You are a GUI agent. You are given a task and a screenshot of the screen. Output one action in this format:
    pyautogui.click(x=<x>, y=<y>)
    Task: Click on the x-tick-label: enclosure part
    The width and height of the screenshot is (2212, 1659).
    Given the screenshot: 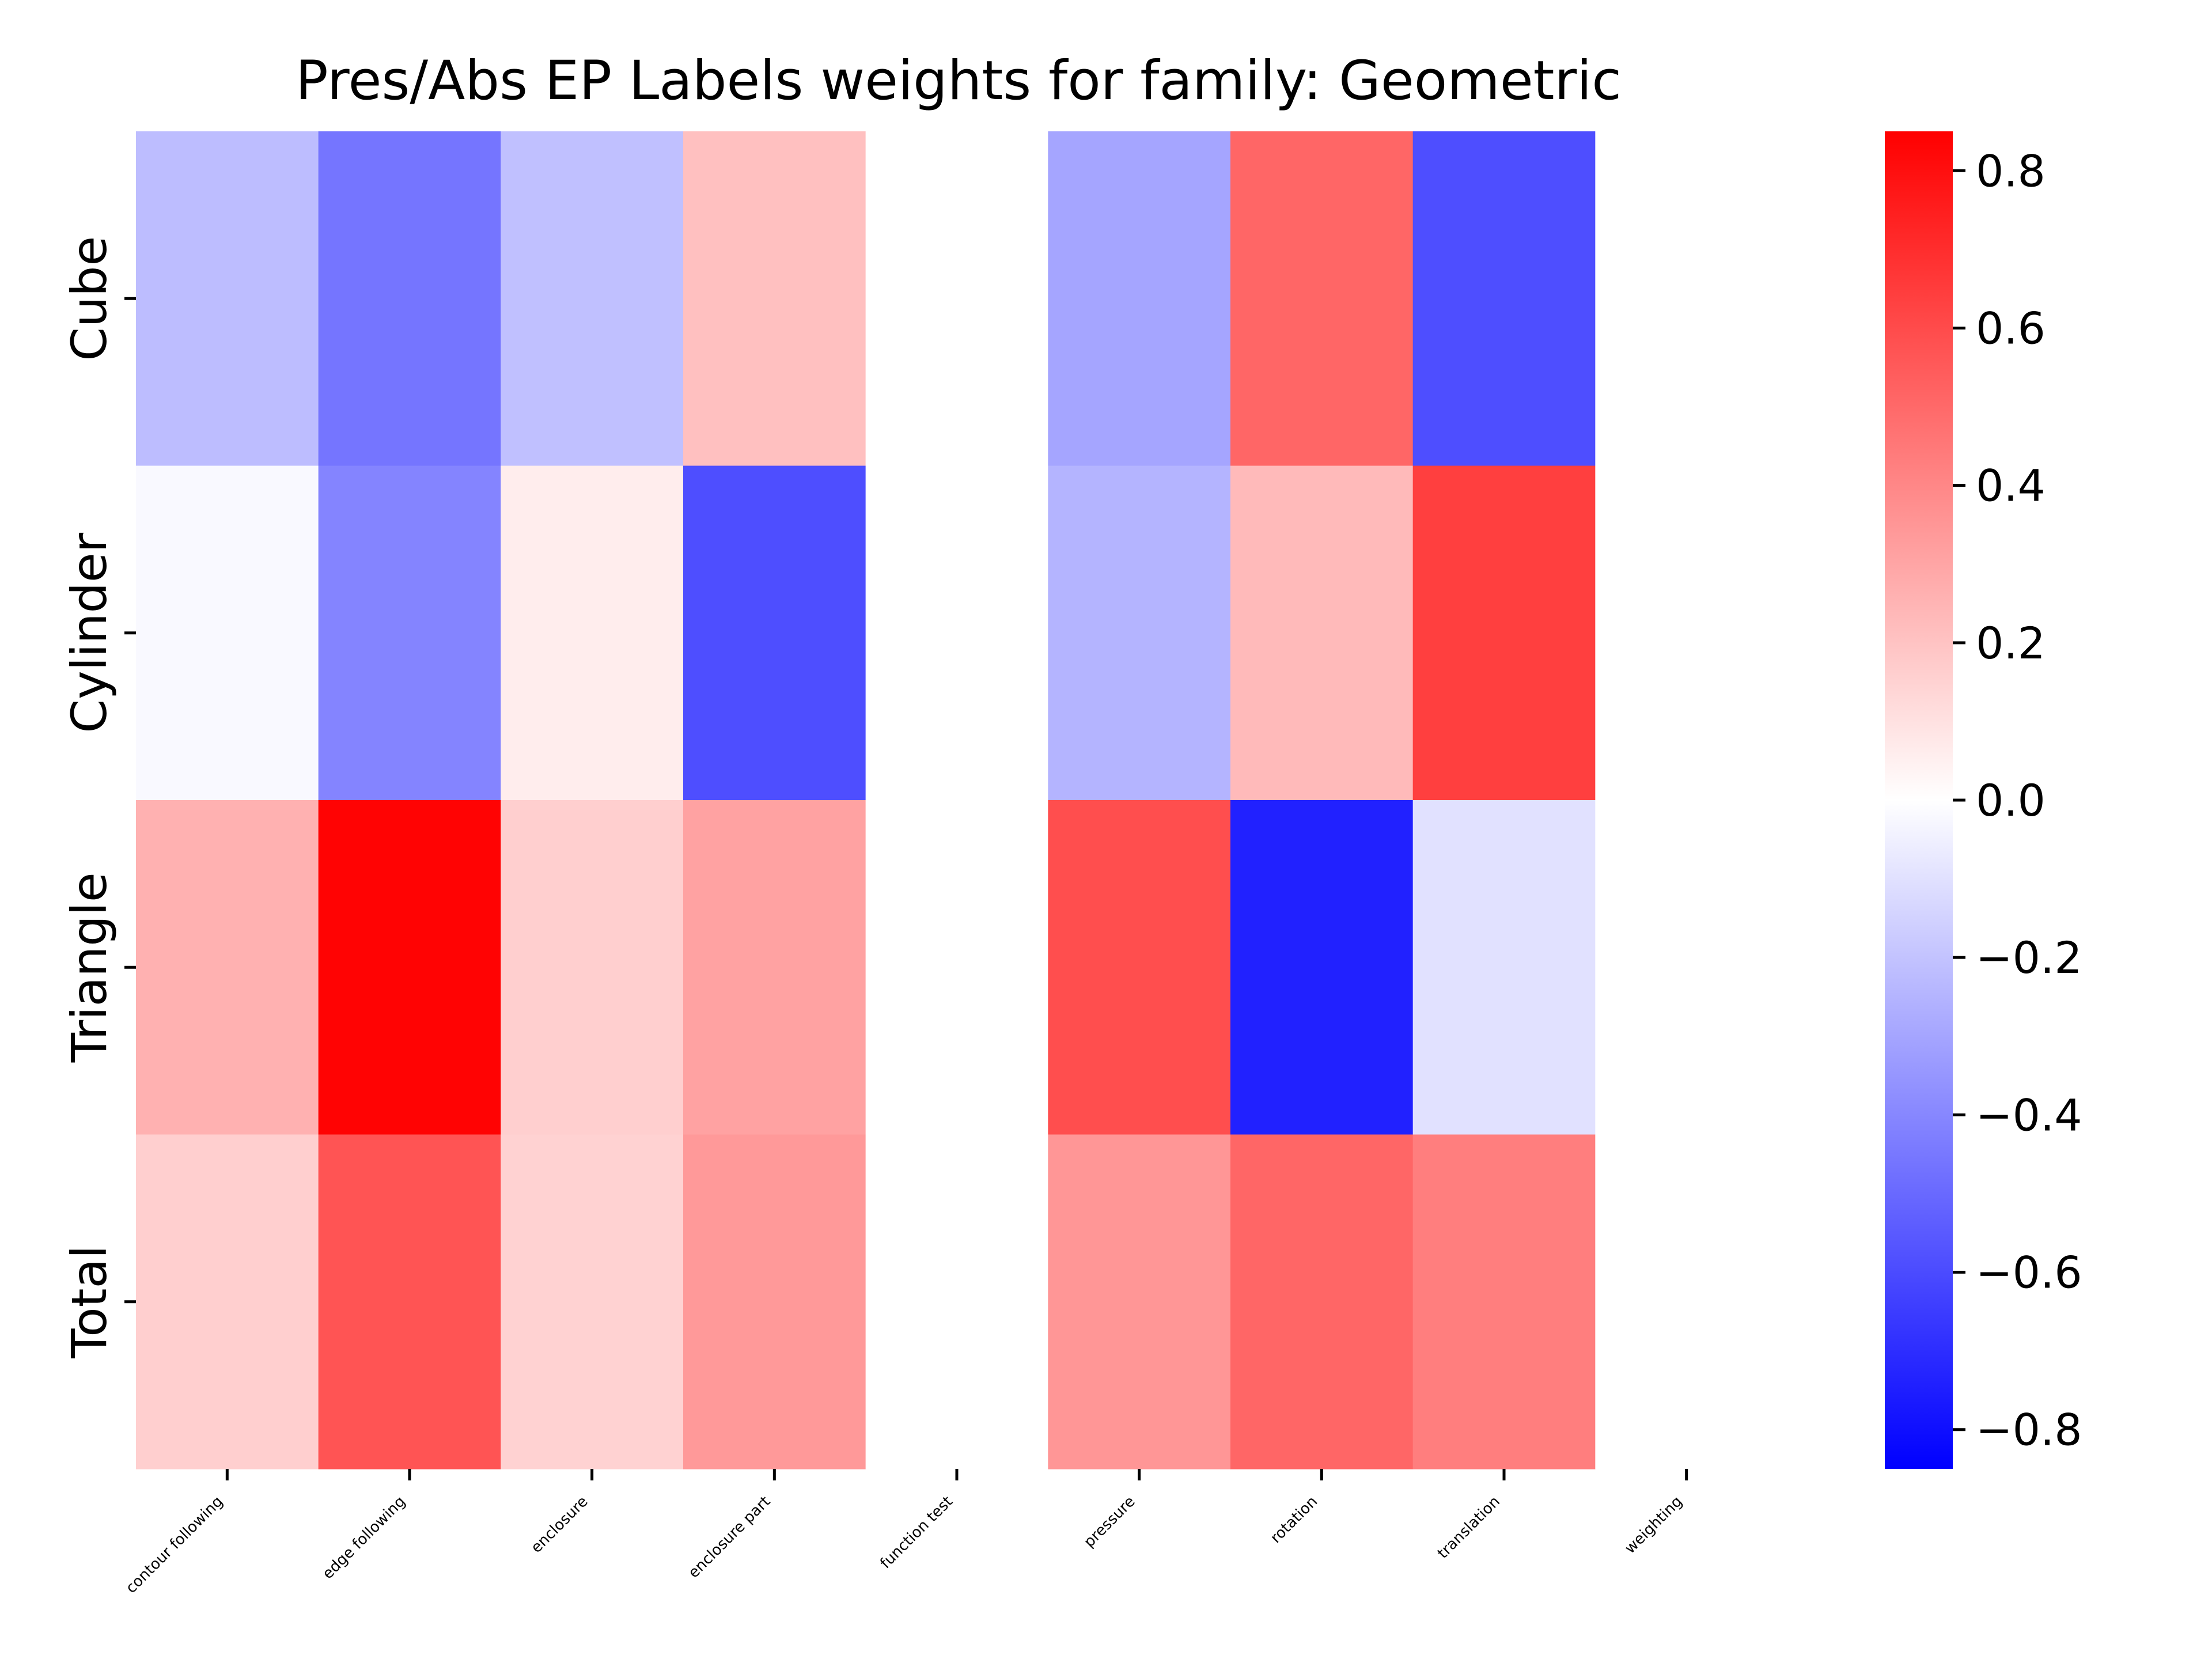 What is the action you would take?
    pyautogui.click(x=729, y=1537)
    